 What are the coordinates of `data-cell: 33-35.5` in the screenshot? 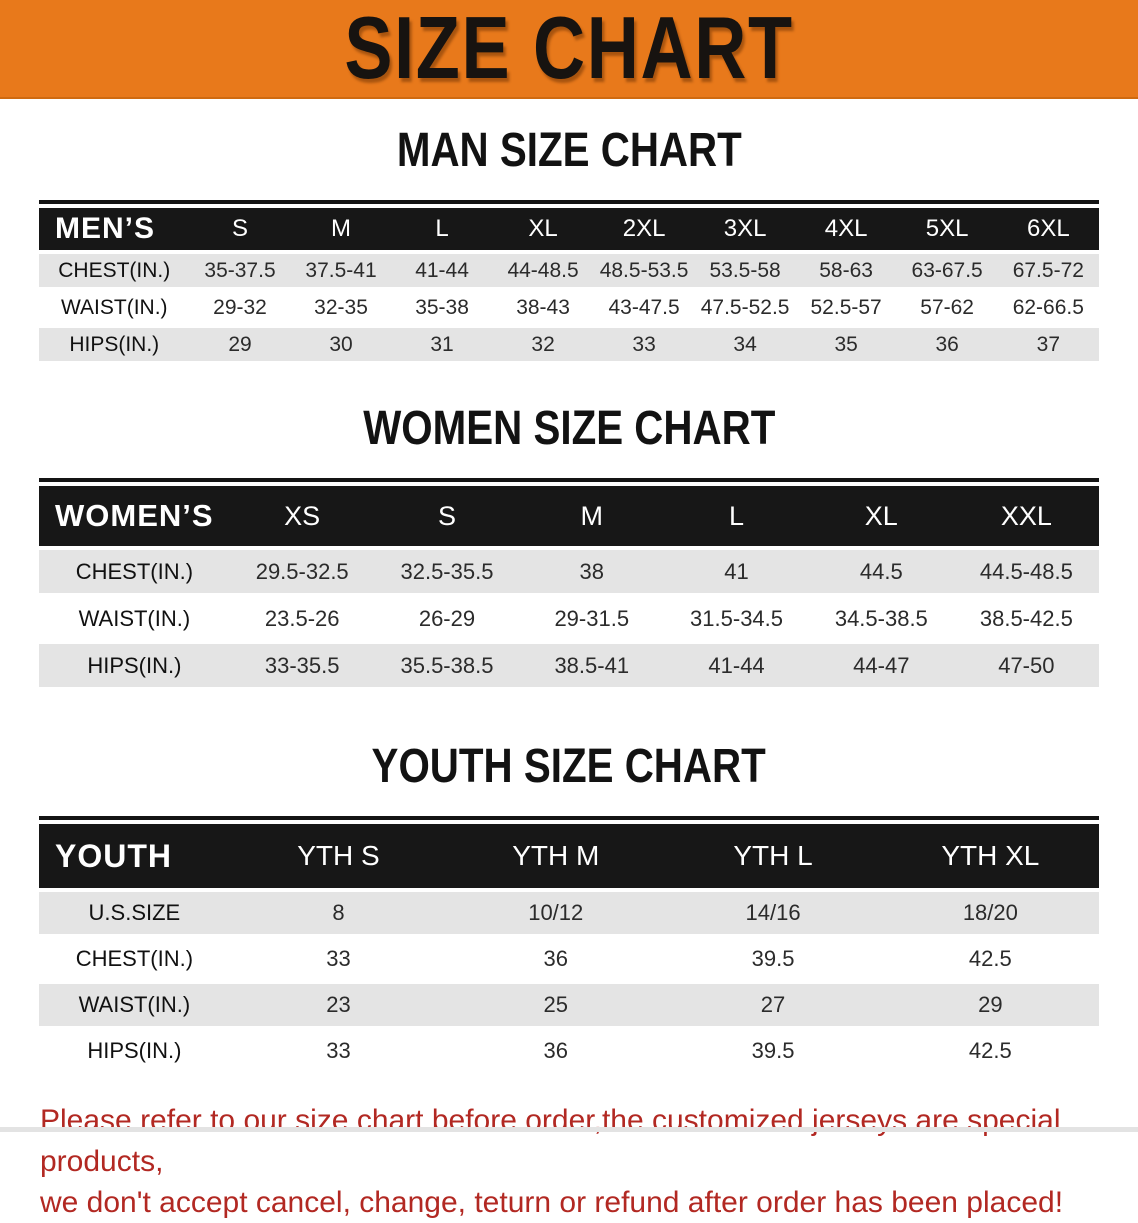 It's located at (302, 665).